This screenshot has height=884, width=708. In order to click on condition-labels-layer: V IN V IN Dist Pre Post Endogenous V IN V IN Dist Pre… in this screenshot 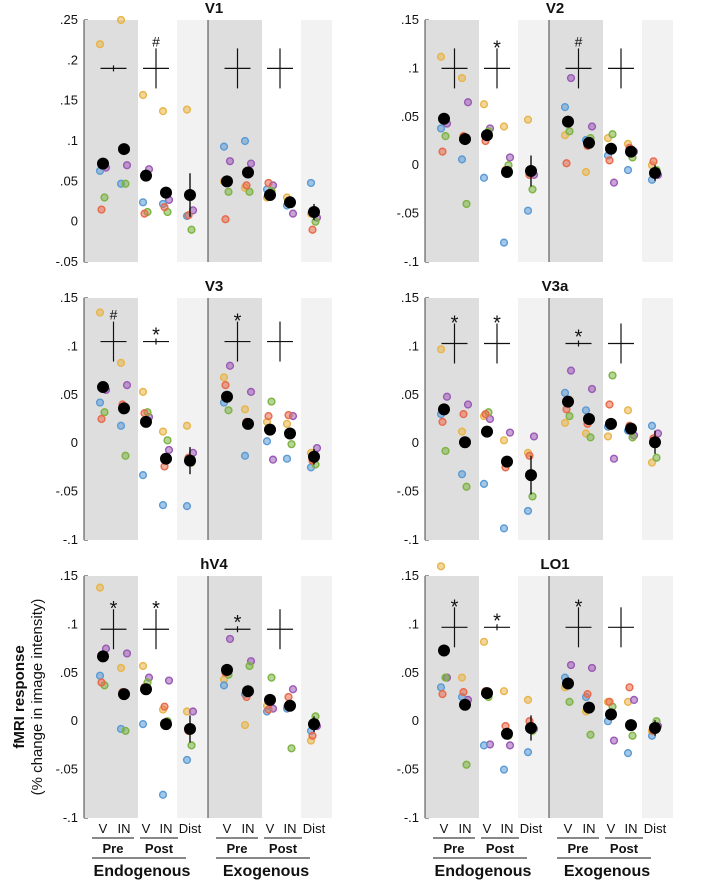, I will do `click(379, 850)`.